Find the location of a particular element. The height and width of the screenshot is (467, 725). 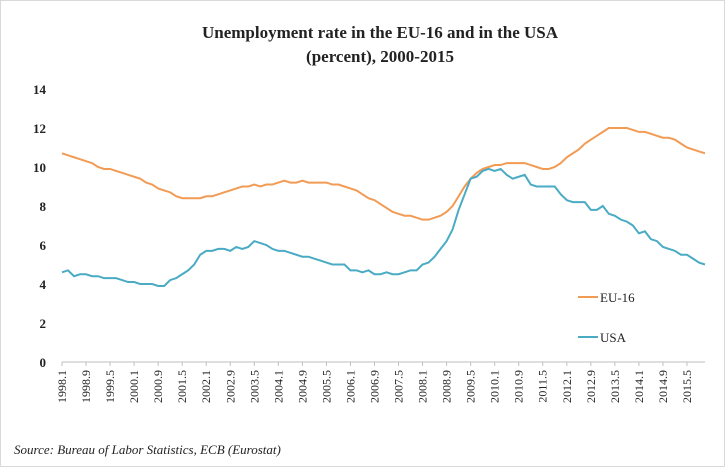

x-tick-label: 2012.9 is located at coordinates (591, 386).